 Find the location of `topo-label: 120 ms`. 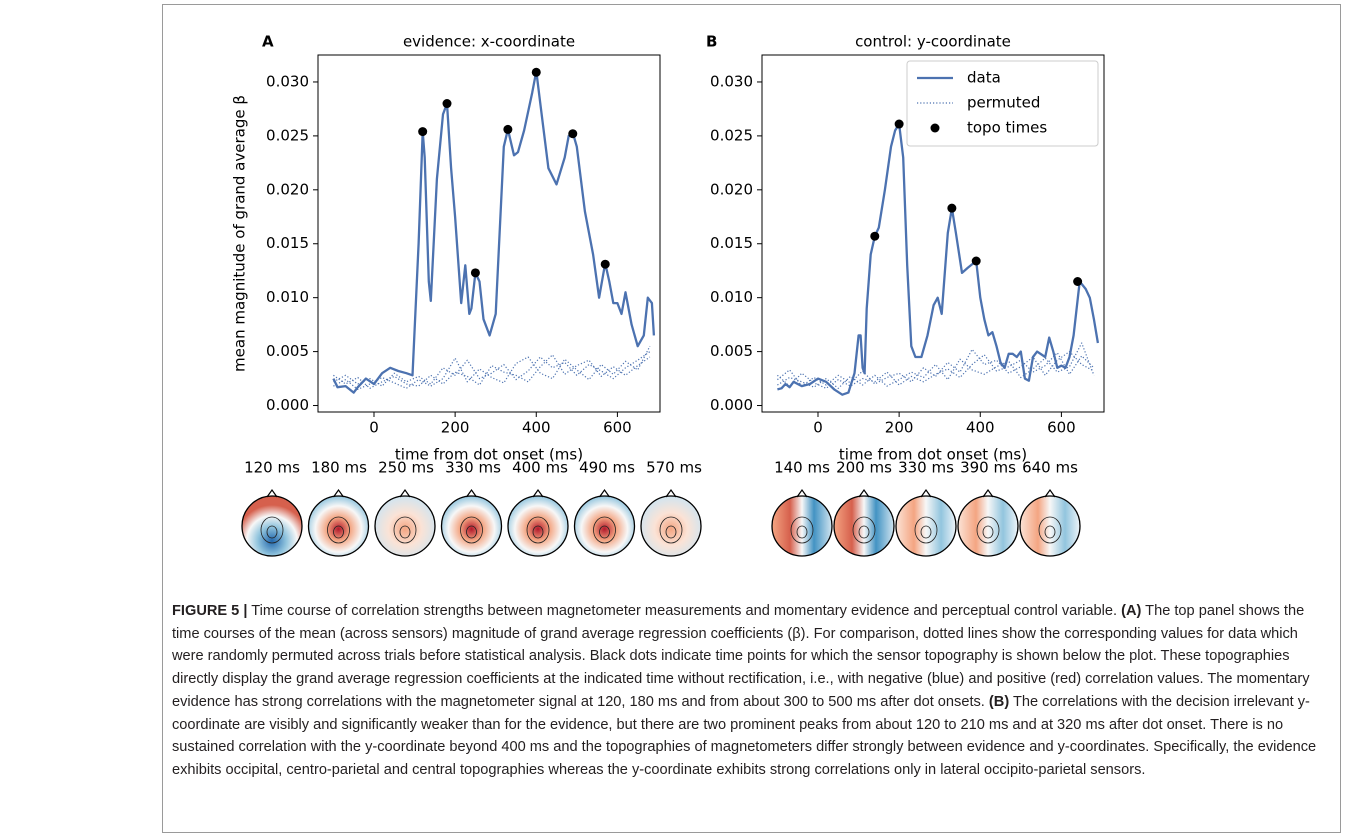

topo-label: 120 ms is located at coordinates (272, 468).